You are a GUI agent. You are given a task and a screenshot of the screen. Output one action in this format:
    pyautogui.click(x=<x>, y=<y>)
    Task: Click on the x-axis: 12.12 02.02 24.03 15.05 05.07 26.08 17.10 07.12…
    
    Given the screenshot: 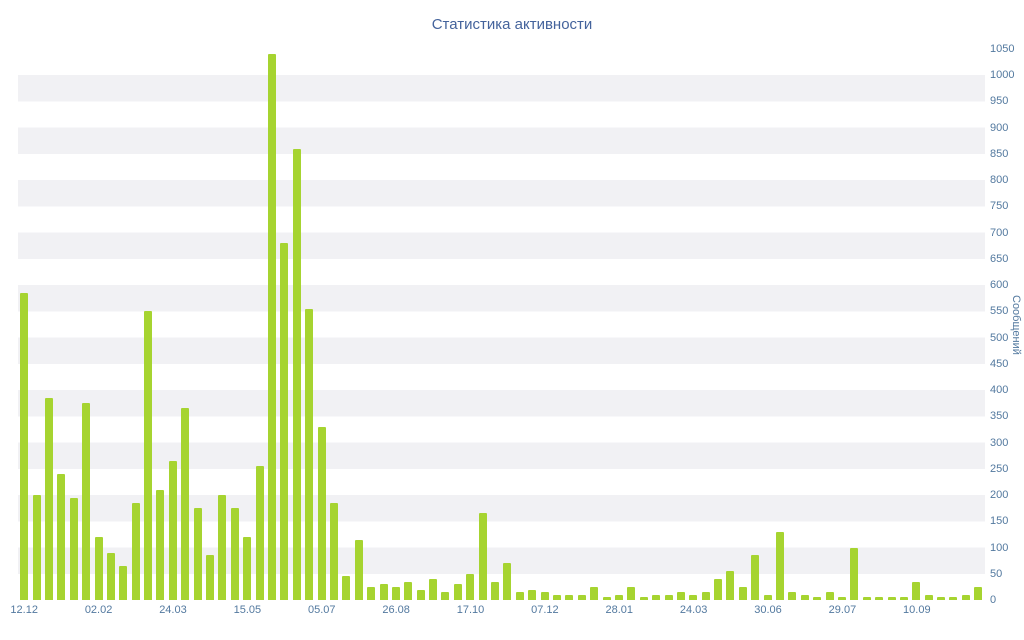 What is the action you would take?
    pyautogui.click(x=497, y=612)
    